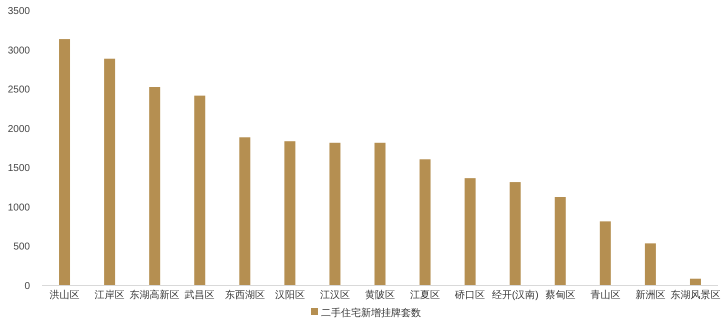 The height and width of the screenshot is (331, 723). Describe the element at coordinates (19, 11) in the screenshot. I see `y-tick-label: 3500` at that location.